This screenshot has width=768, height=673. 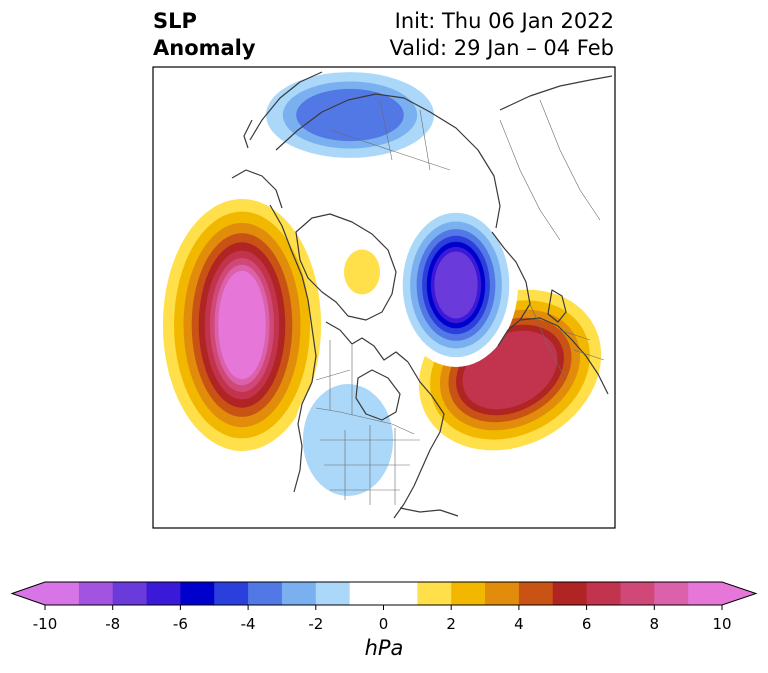 I want to click on colorbar-tick-label: -6, so click(x=180, y=624).